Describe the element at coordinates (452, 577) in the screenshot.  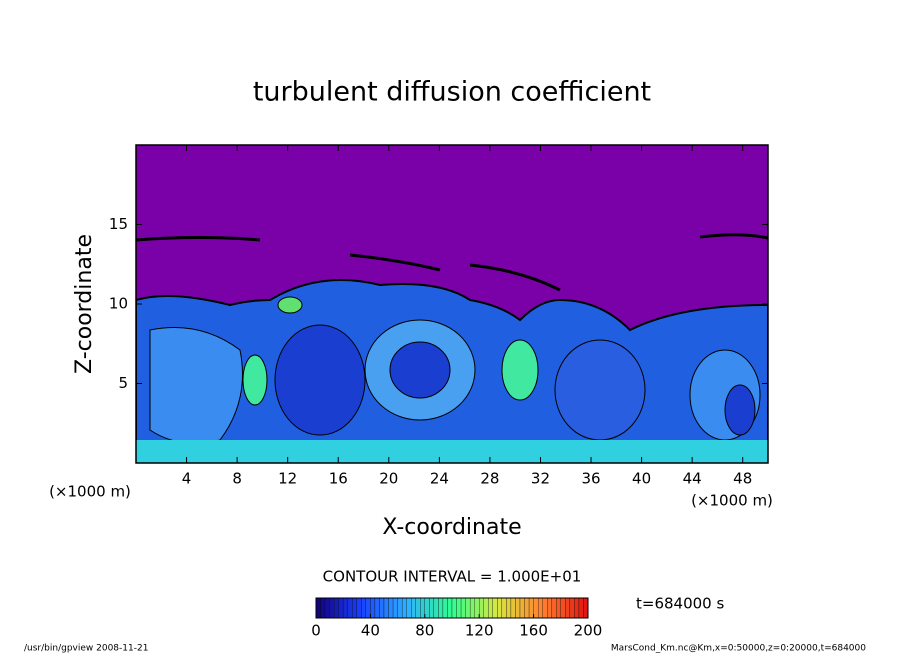
I see `contour-interval: CONTOUR INTERVAL = 1.000E+01` at that location.